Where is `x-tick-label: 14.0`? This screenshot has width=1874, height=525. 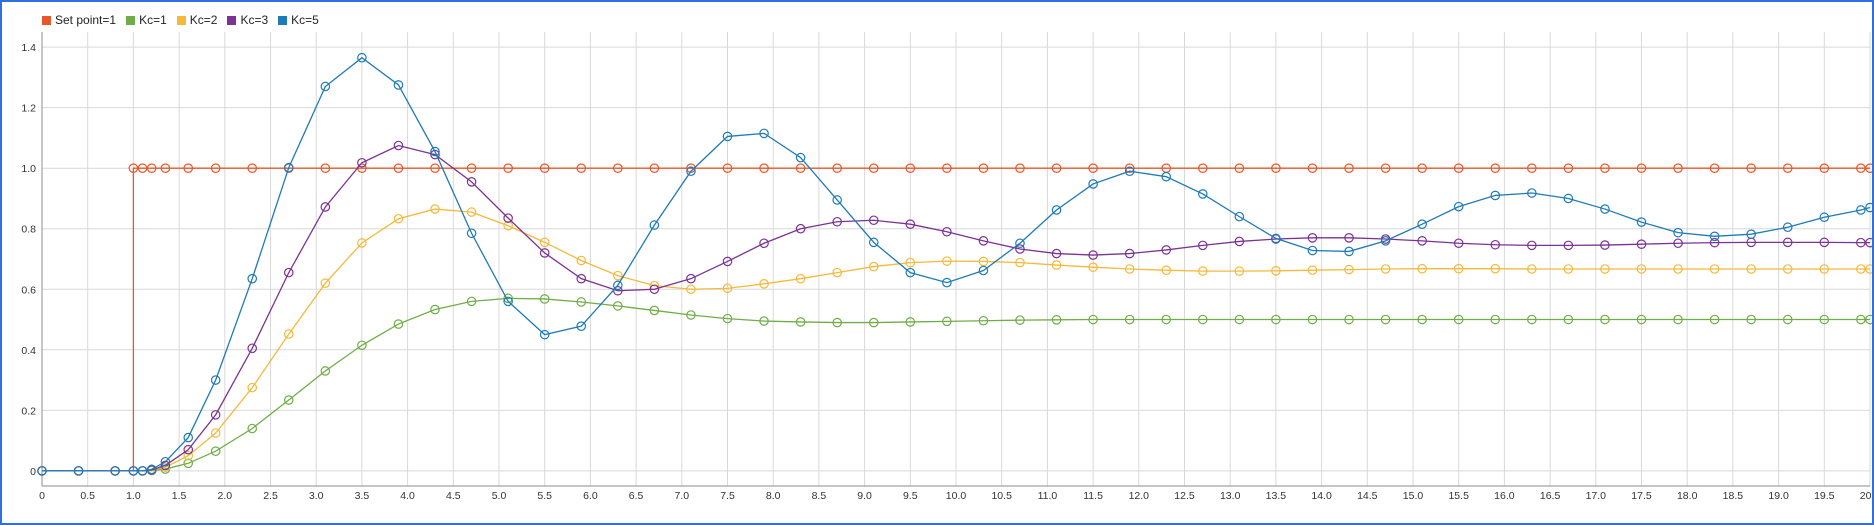 x-tick-label: 14.0 is located at coordinates (1321, 496).